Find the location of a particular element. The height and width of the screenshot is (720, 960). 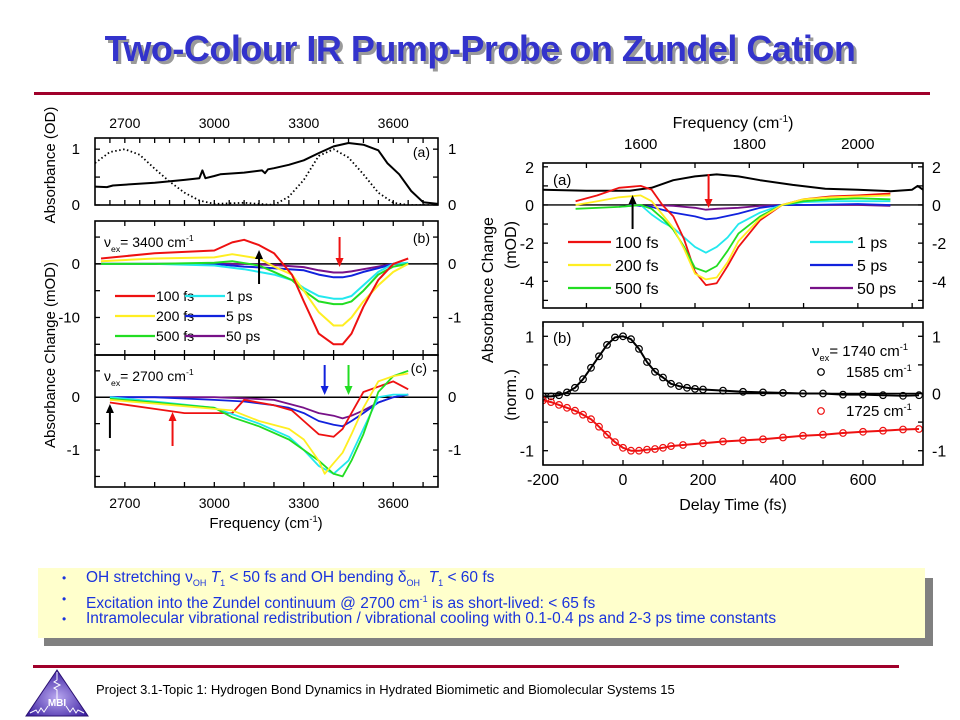

y-tick-label-left: -10 is located at coordinates (69, 317).